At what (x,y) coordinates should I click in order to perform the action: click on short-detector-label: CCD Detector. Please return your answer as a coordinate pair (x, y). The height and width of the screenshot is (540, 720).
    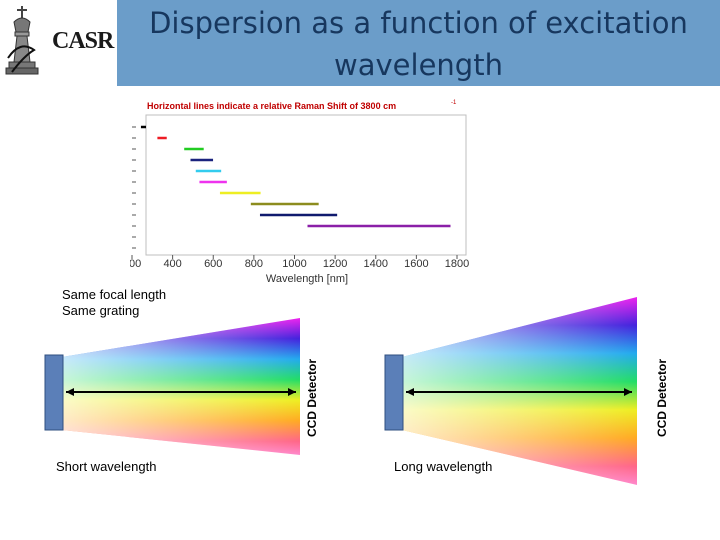
    Looking at the image, I should click on (312, 397).